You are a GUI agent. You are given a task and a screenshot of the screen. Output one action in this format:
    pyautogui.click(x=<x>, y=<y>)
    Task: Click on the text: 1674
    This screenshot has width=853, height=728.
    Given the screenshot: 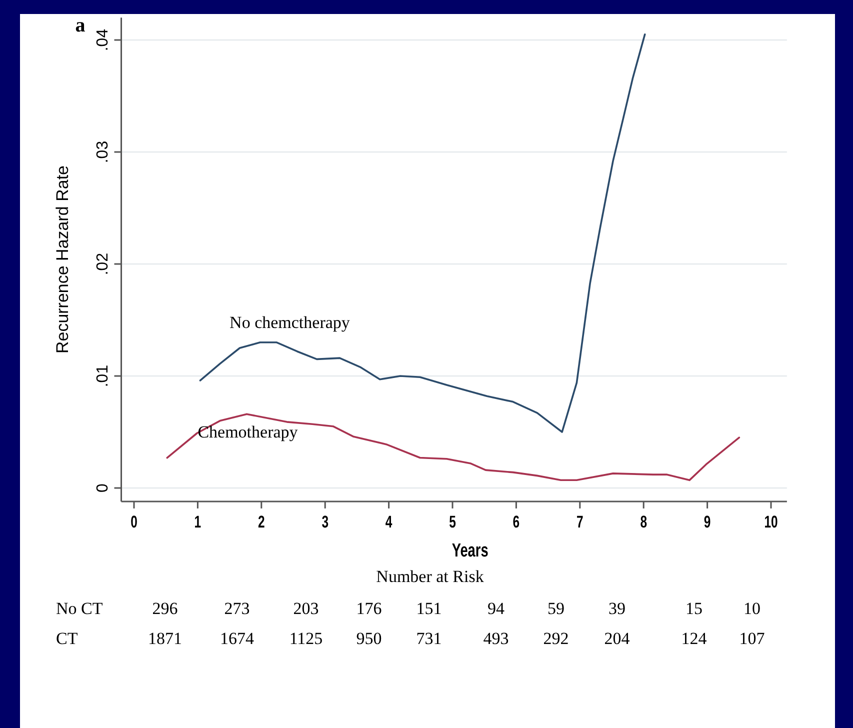 What is the action you would take?
    pyautogui.click(x=237, y=638)
    